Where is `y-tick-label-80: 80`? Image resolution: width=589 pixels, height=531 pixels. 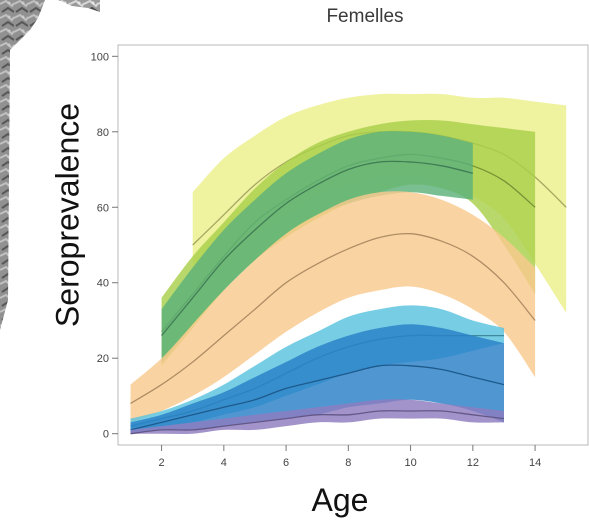
y-tick-label-80: 80 is located at coordinates (103, 133).